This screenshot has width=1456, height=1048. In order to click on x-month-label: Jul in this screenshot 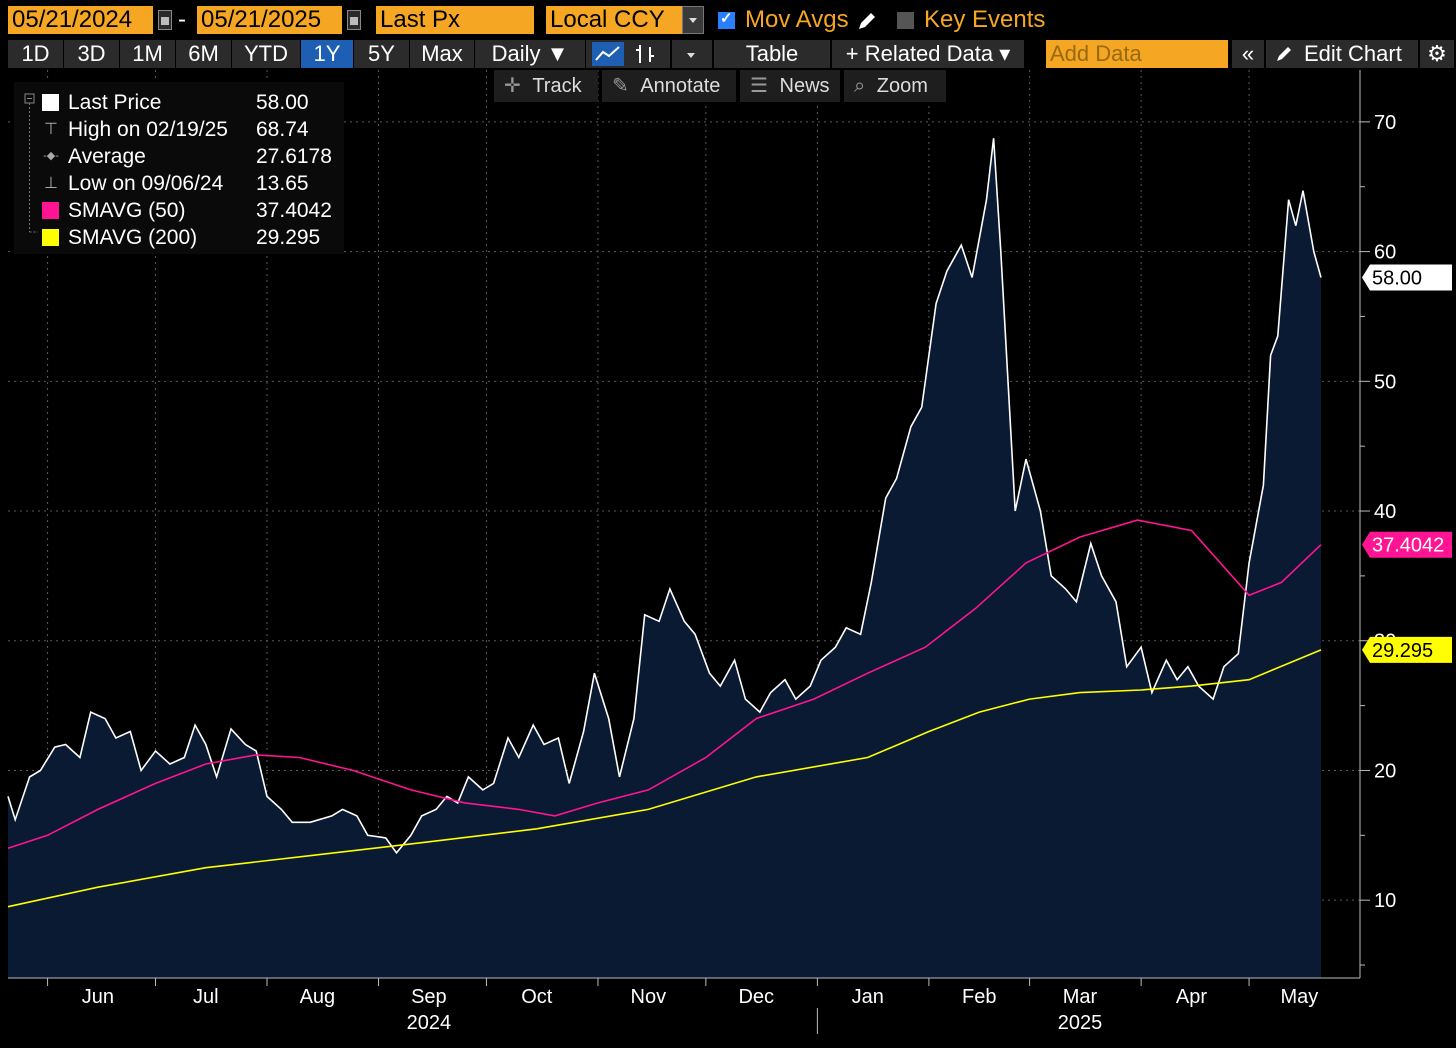, I will do `click(206, 997)`.